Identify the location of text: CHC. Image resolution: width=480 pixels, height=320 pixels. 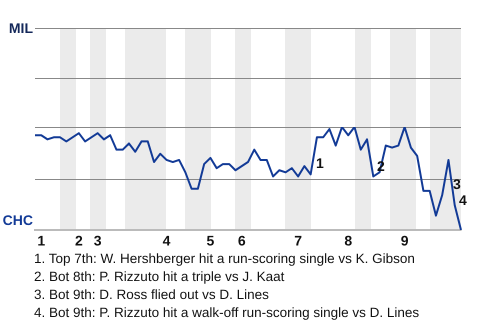
(17, 220).